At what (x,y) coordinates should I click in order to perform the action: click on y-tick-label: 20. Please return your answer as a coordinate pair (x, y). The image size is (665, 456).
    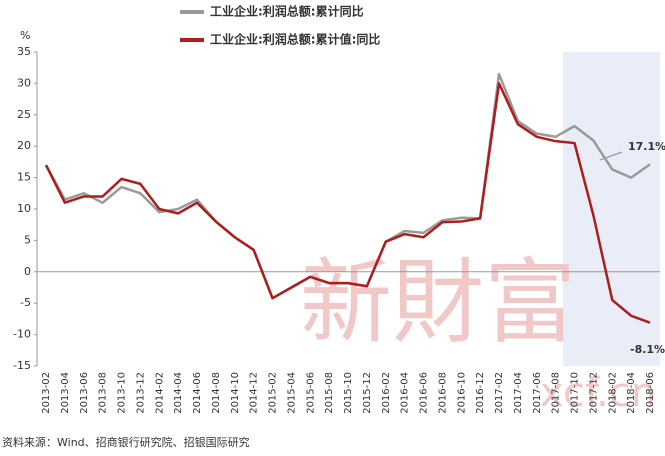
    Looking at the image, I should click on (24, 145).